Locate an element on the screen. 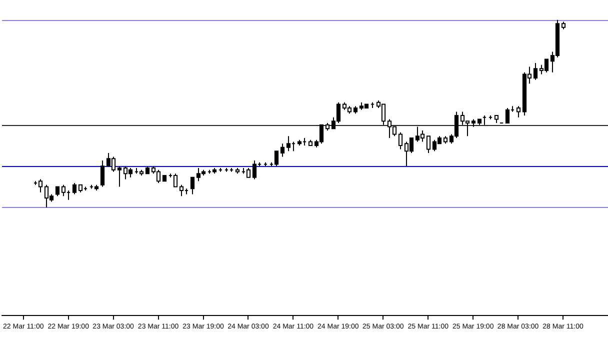  candlestick is located at coordinates (484, 120).